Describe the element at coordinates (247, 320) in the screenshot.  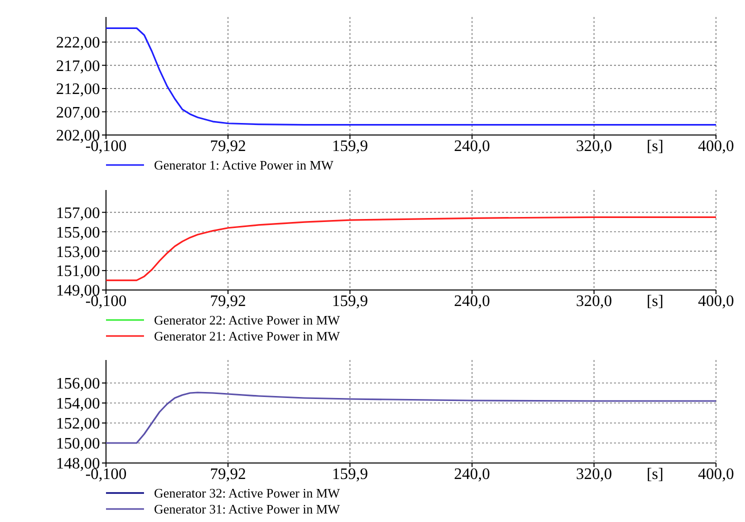
I see `legend-label: Generator 22: Active Power in MW` at that location.